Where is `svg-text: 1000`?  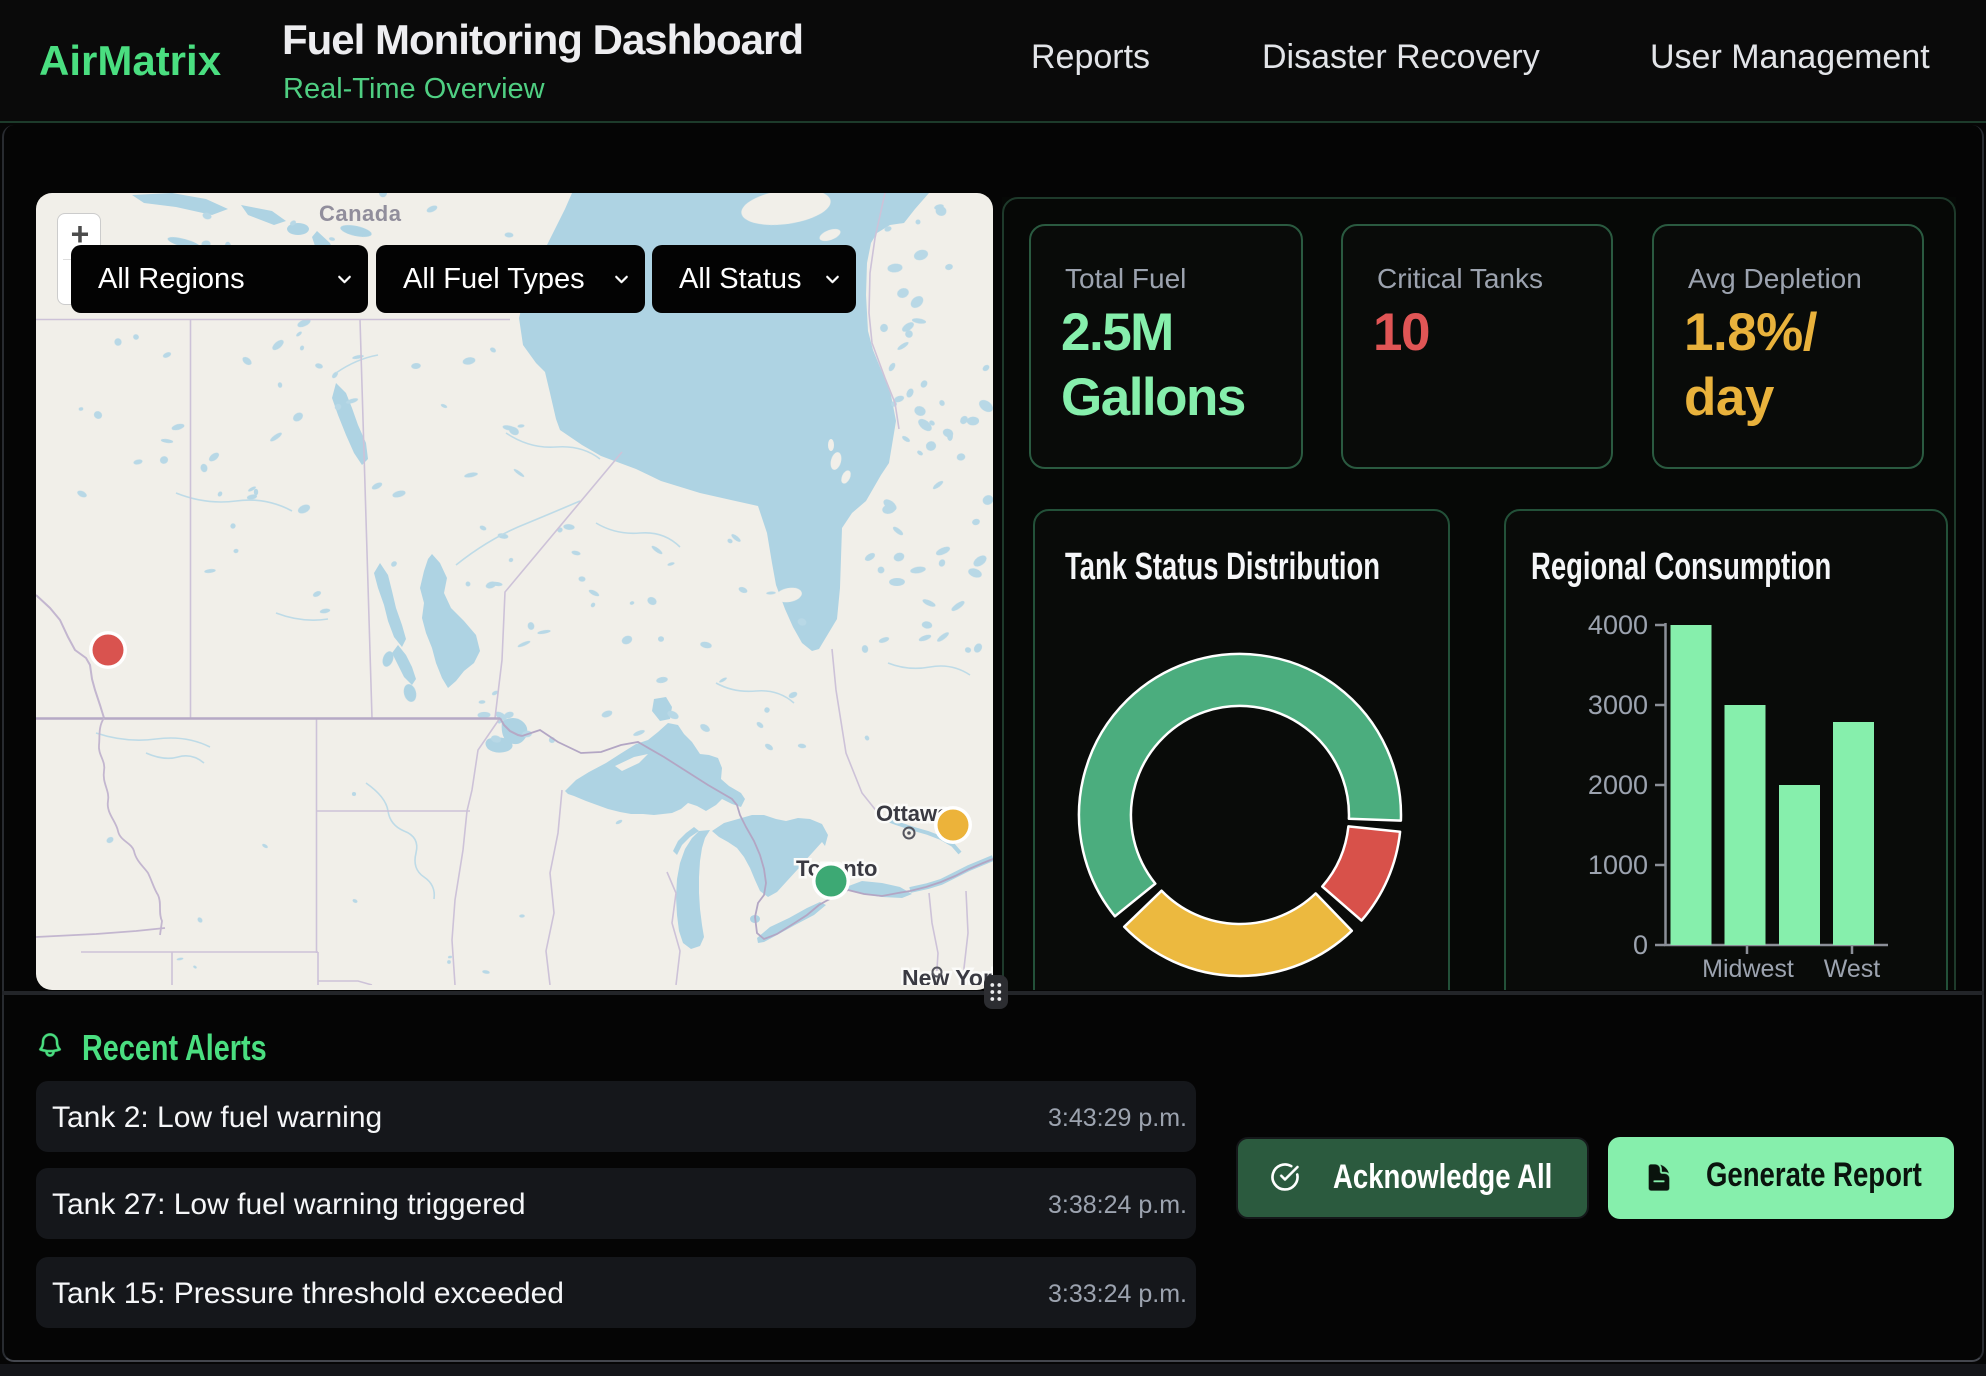 svg-text: 1000 is located at coordinates (1618, 865).